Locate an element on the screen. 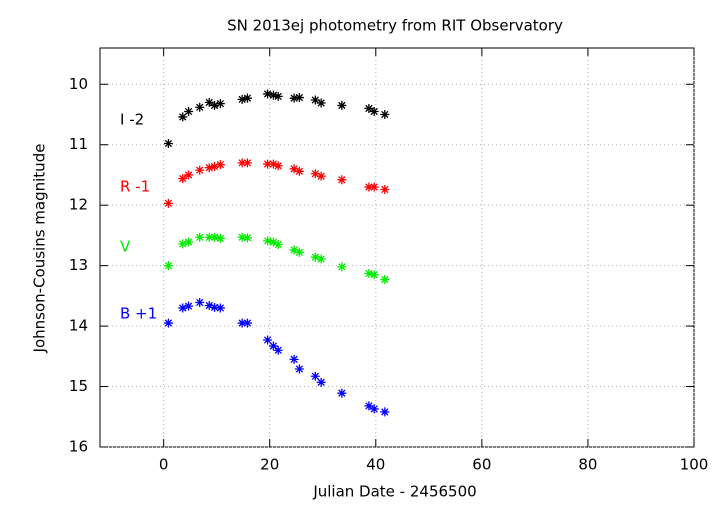 This screenshot has height=508, width=720. y-tick-label: 11 is located at coordinates (78, 144).